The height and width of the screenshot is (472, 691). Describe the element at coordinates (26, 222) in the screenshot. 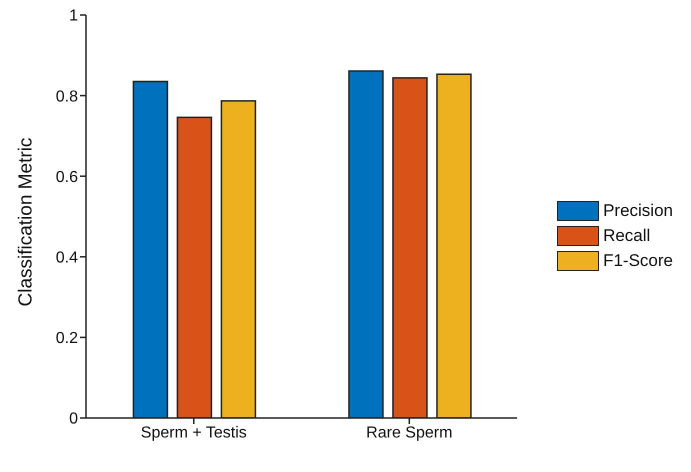

I see `y-axis-title: Classification Metric` at that location.